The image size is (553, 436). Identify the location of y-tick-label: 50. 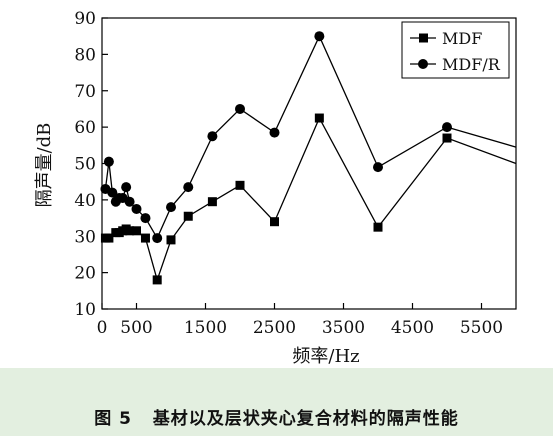
(85, 165).